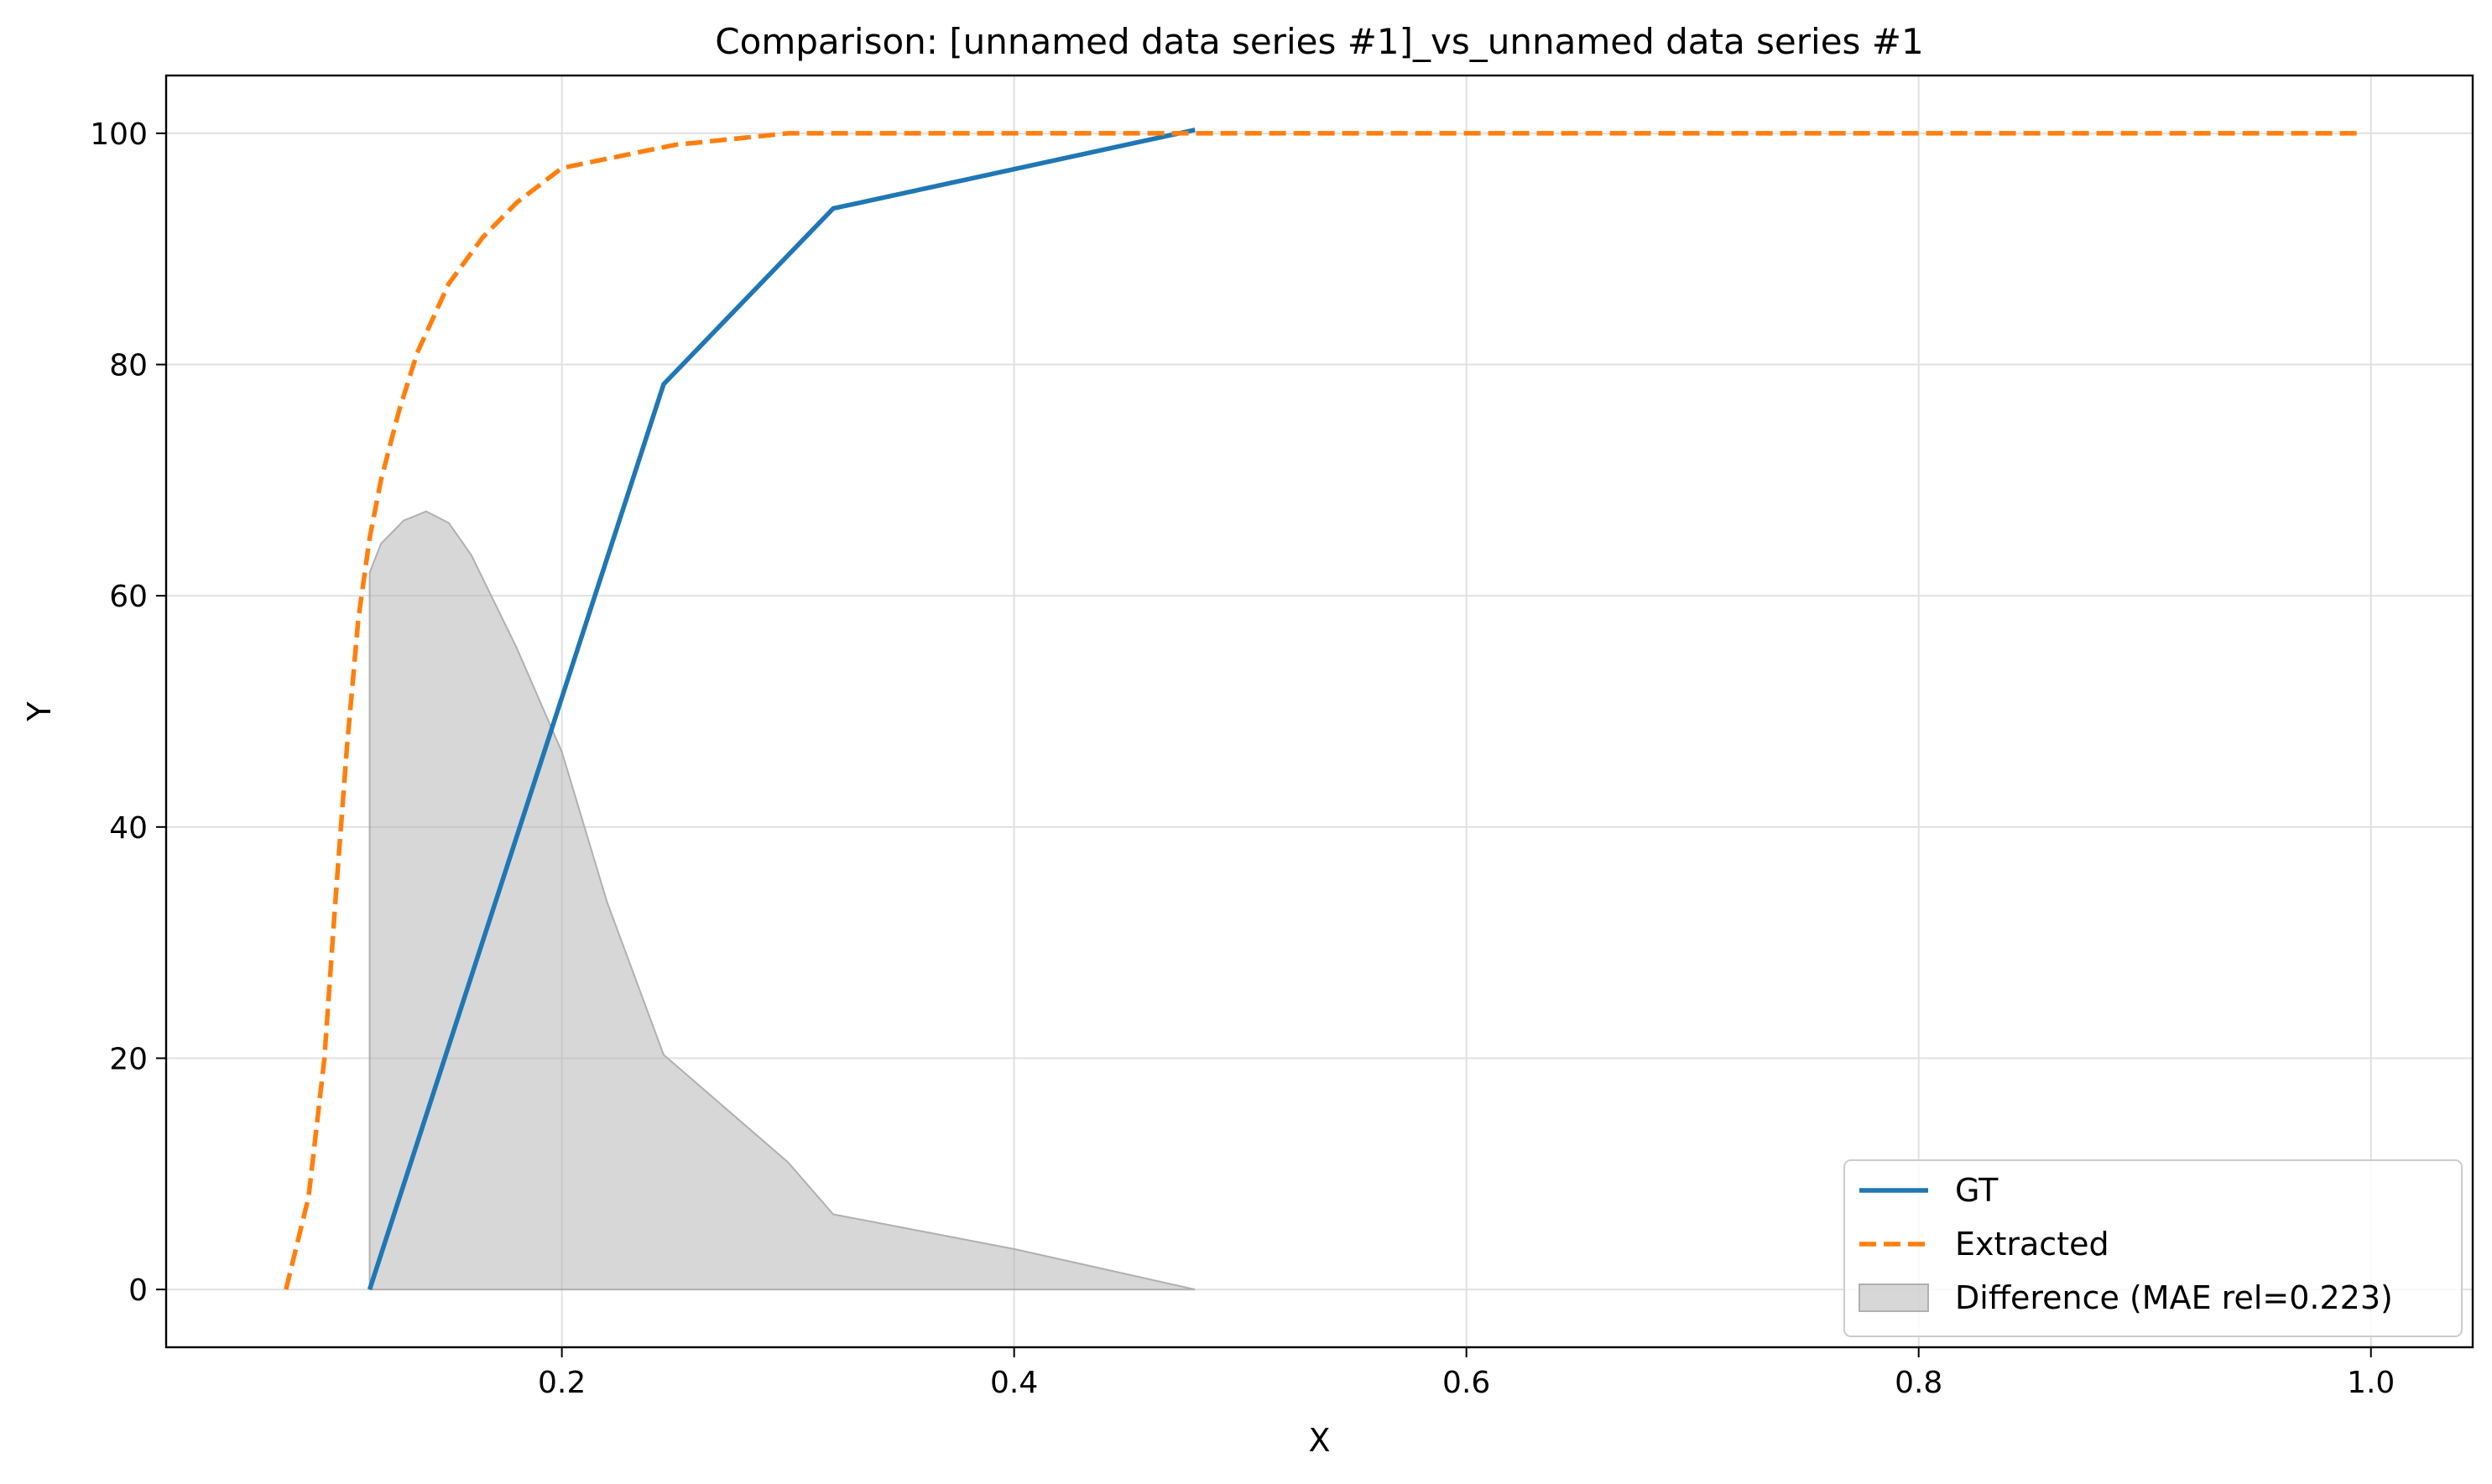 The height and width of the screenshot is (1484, 2492). What do you see at coordinates (39, 711) in the screenshot?
I see `y-axis-label: Y` at bounding box center [39, 711].